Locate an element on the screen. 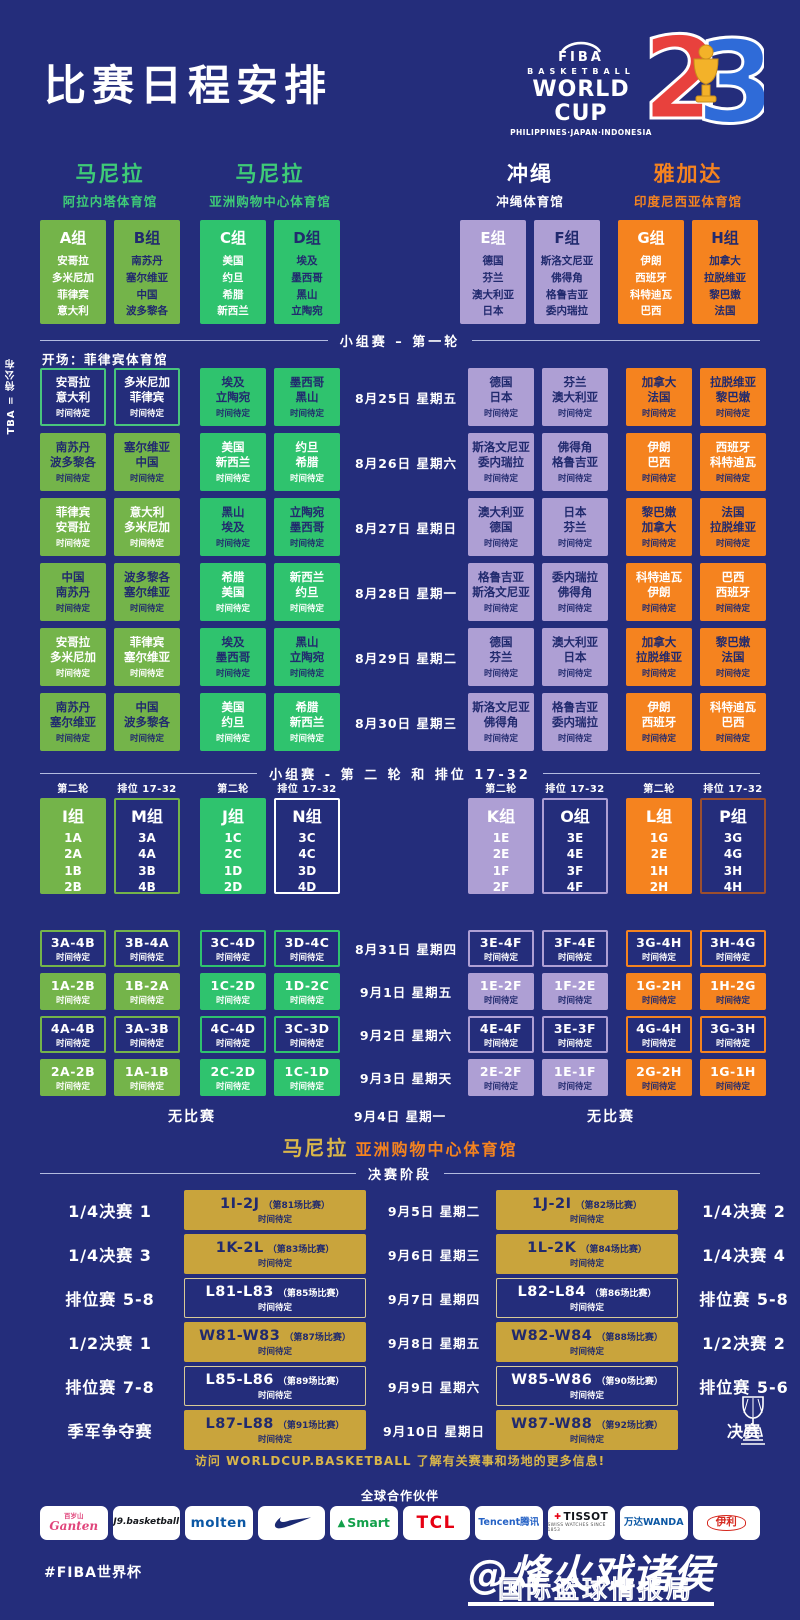 This screenshot has width=800, height=1620. group-team: 黎巴嫩 is located at coordinates (725, 294).